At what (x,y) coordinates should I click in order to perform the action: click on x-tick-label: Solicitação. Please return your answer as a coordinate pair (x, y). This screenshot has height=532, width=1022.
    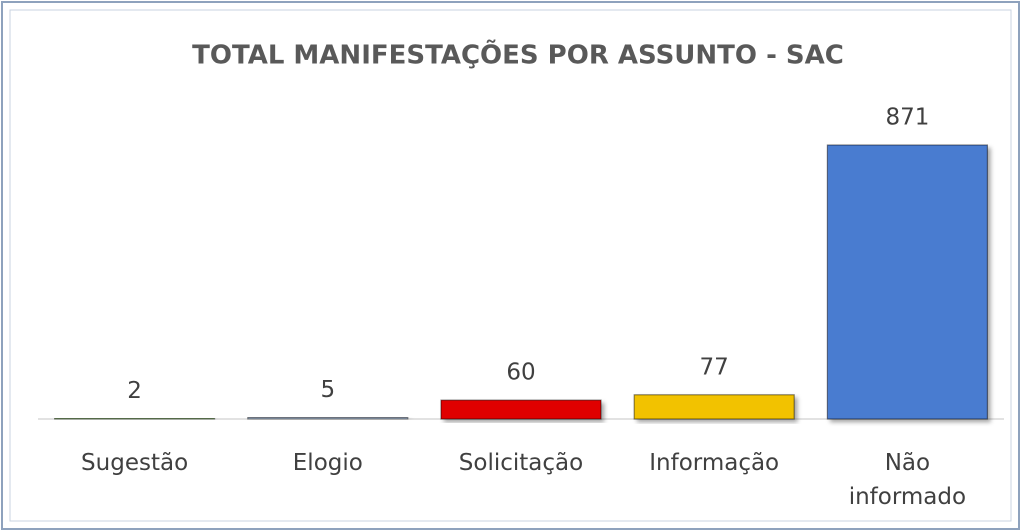
    Looking at the image, I should click on (521, 463).